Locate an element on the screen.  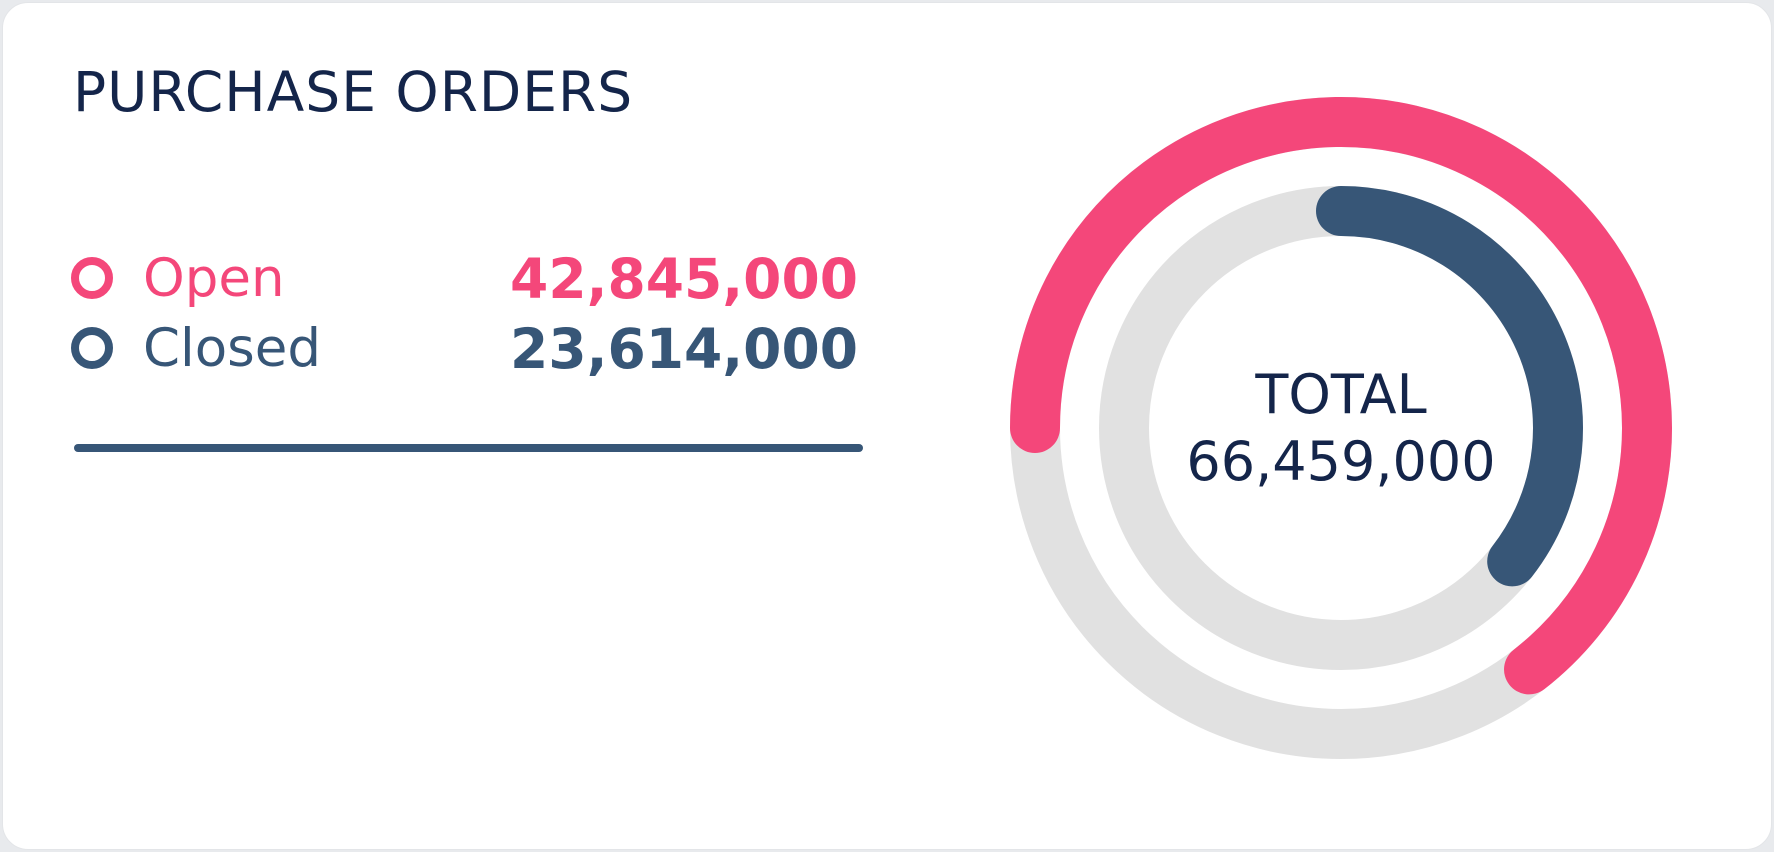
closed-legend-label: Closed is located at coordinates (232, 348).